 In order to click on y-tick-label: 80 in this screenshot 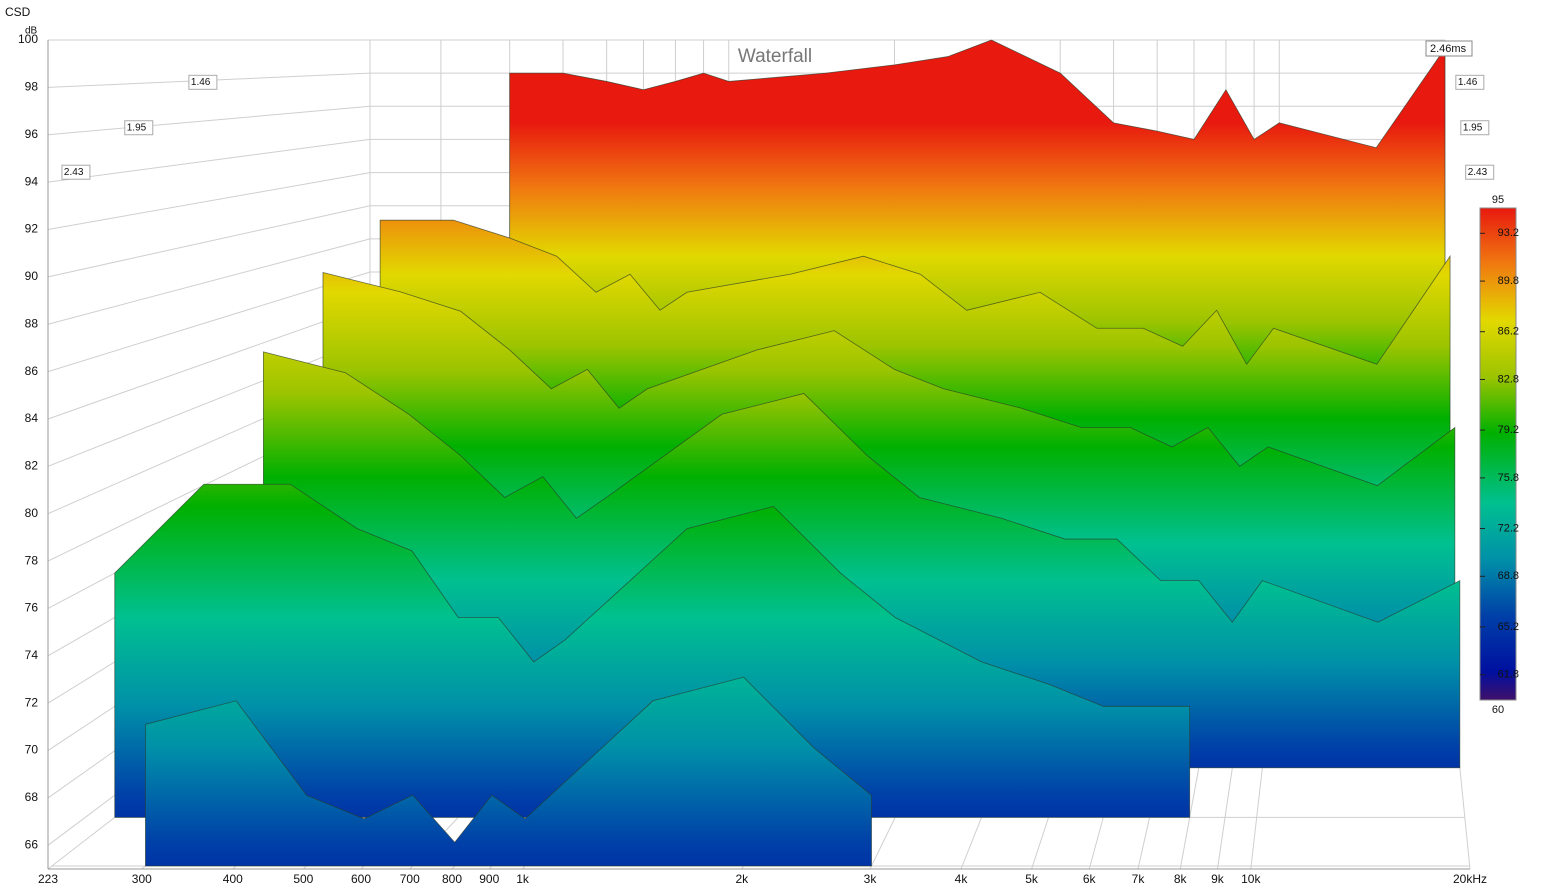, I will do `click(32, 513)`.